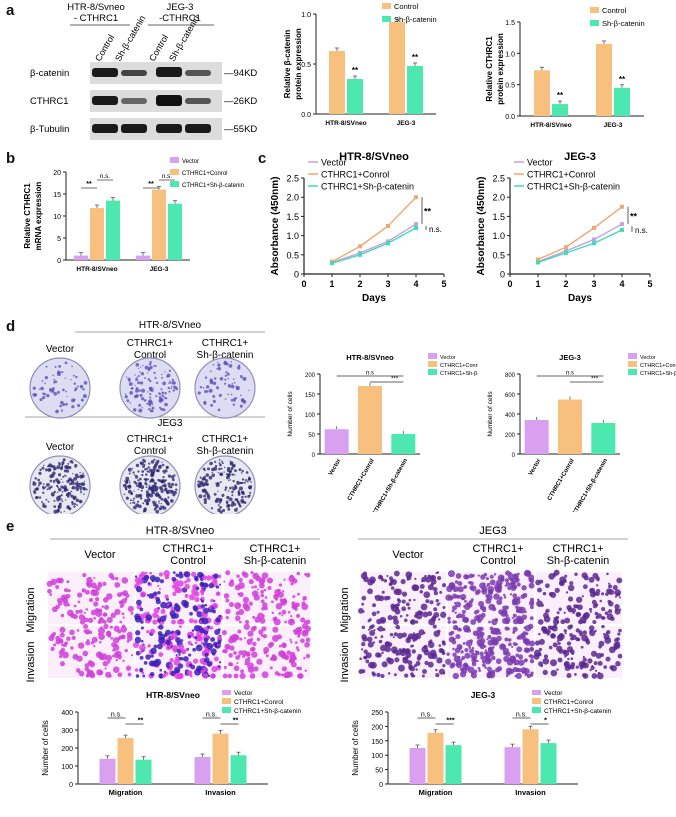 The width and height of the screenshot is (676, 817). I want to click on sig-label: n.s., so click(641, 230).